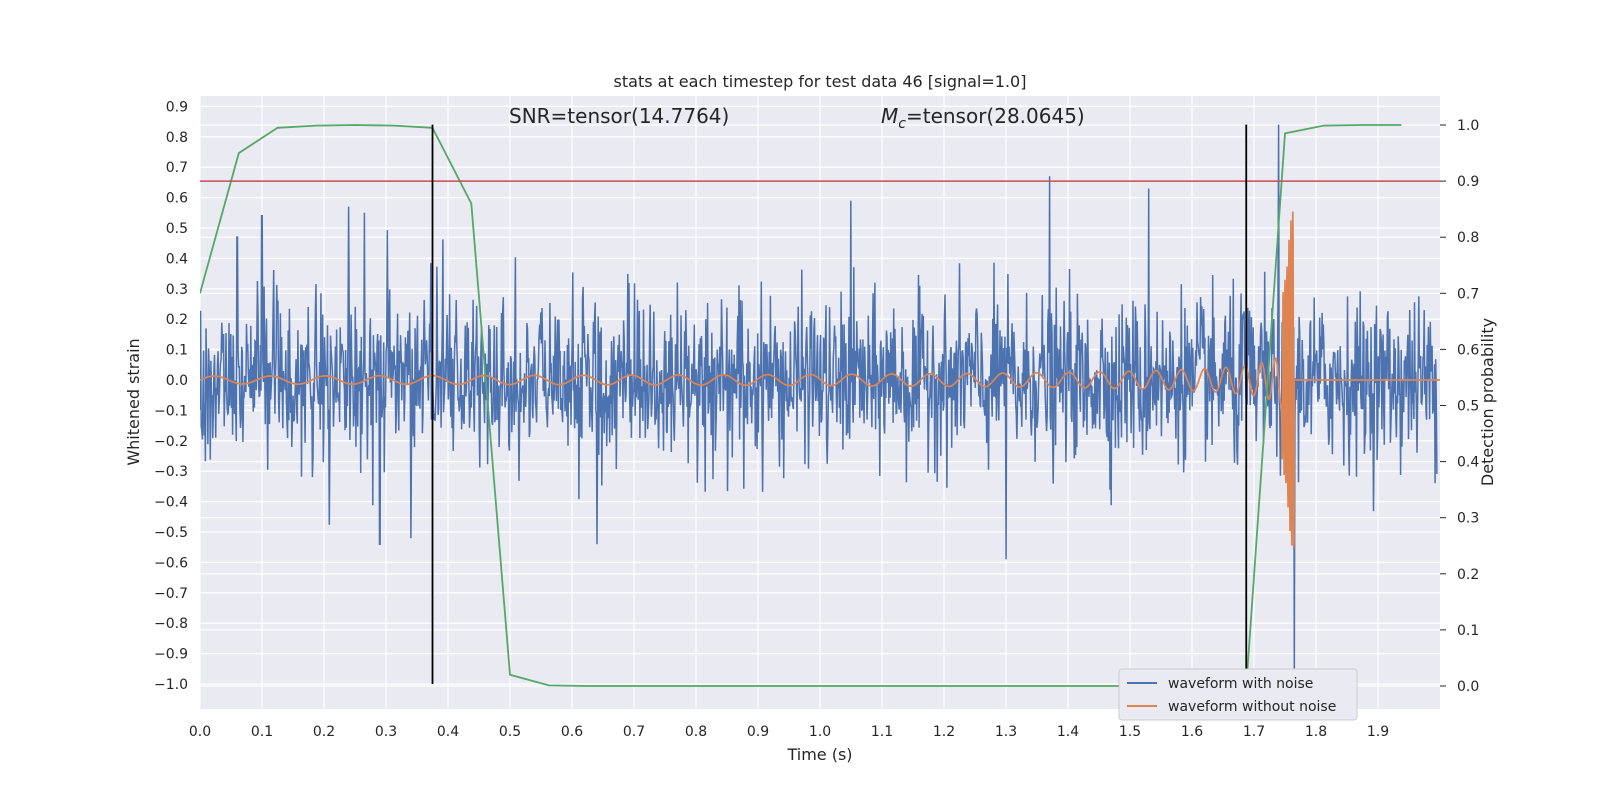 The height and width of the screenshot is (800, 1600). Describe the element at coordinates (889, 116) in the screenshot. I see `chirp-mass-symbol: M` at that location.